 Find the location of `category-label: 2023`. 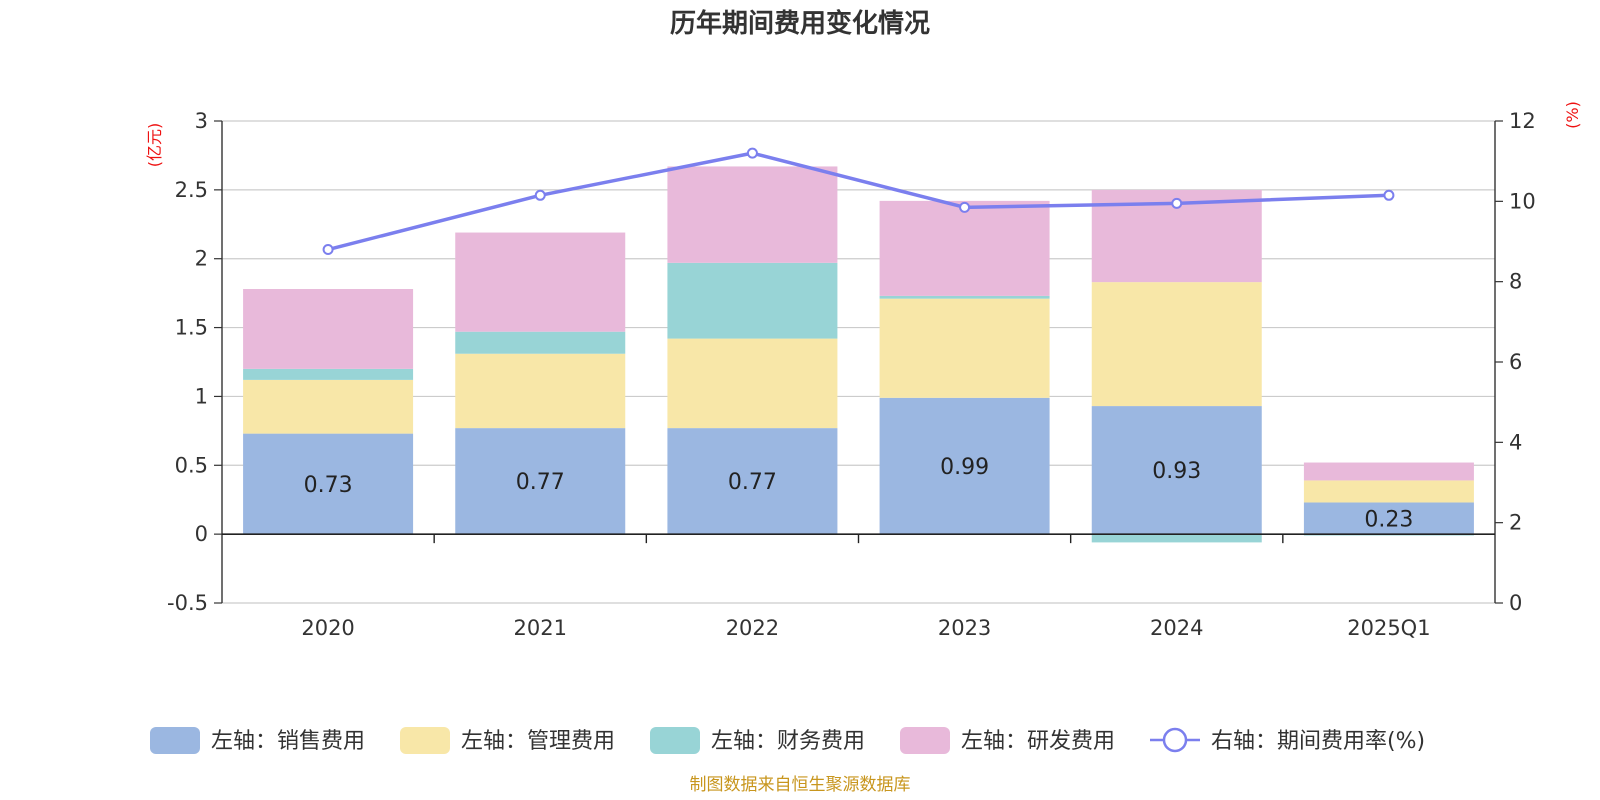

category-label: 2023 is located at coordinates (964, 628).